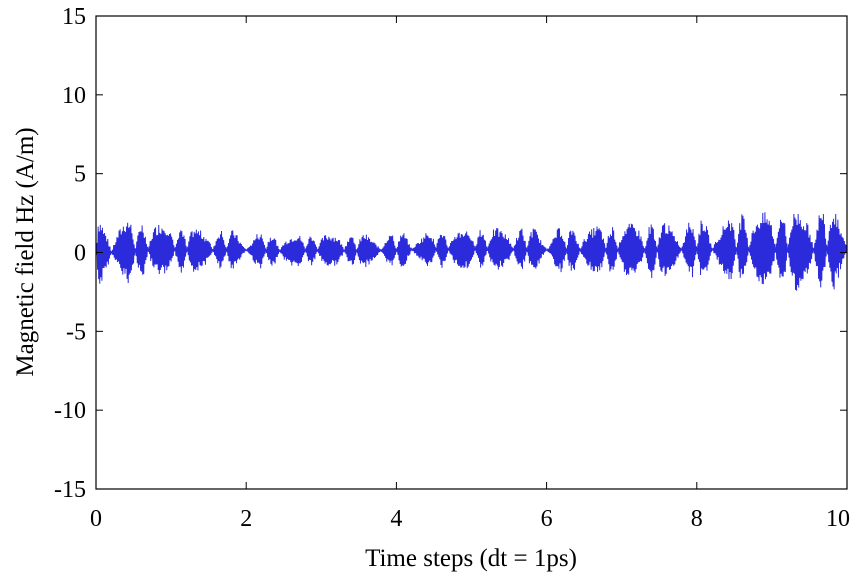  Describe the element at coordinates (838, 519) in the screenshot. I see `x-tick-label: 10` at that location.